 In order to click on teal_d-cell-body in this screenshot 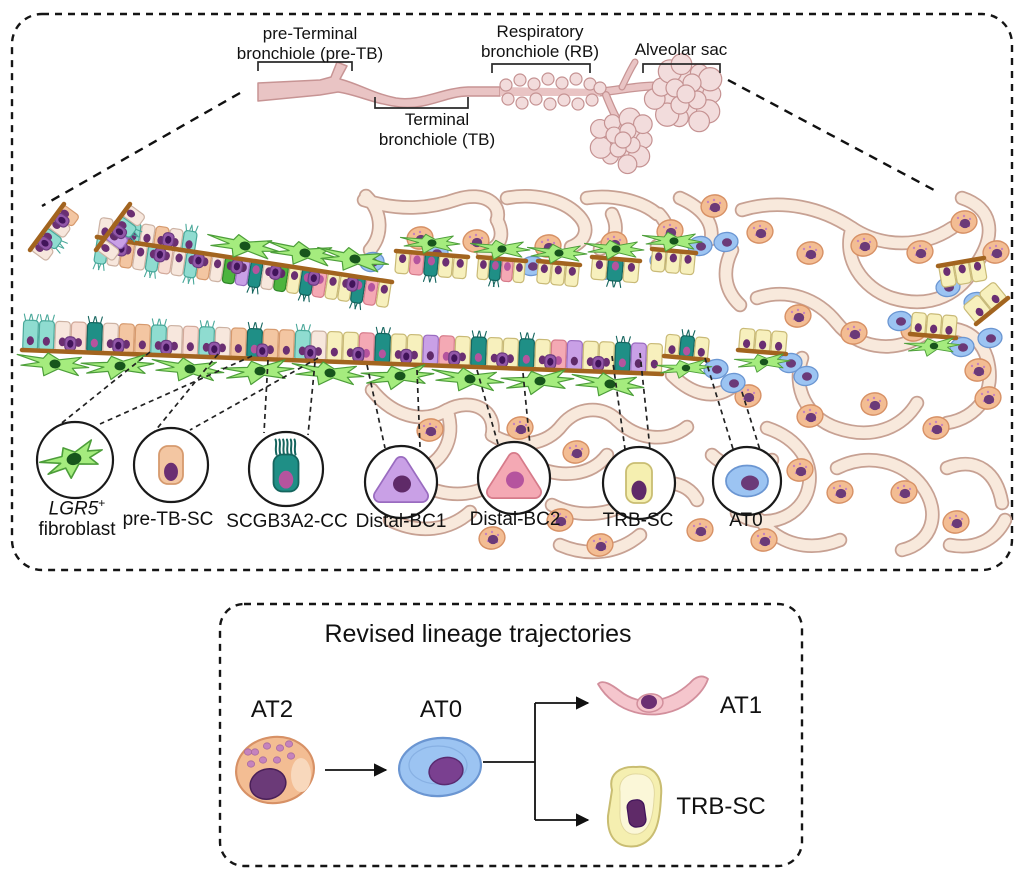, I will do `click(382, 348)`.